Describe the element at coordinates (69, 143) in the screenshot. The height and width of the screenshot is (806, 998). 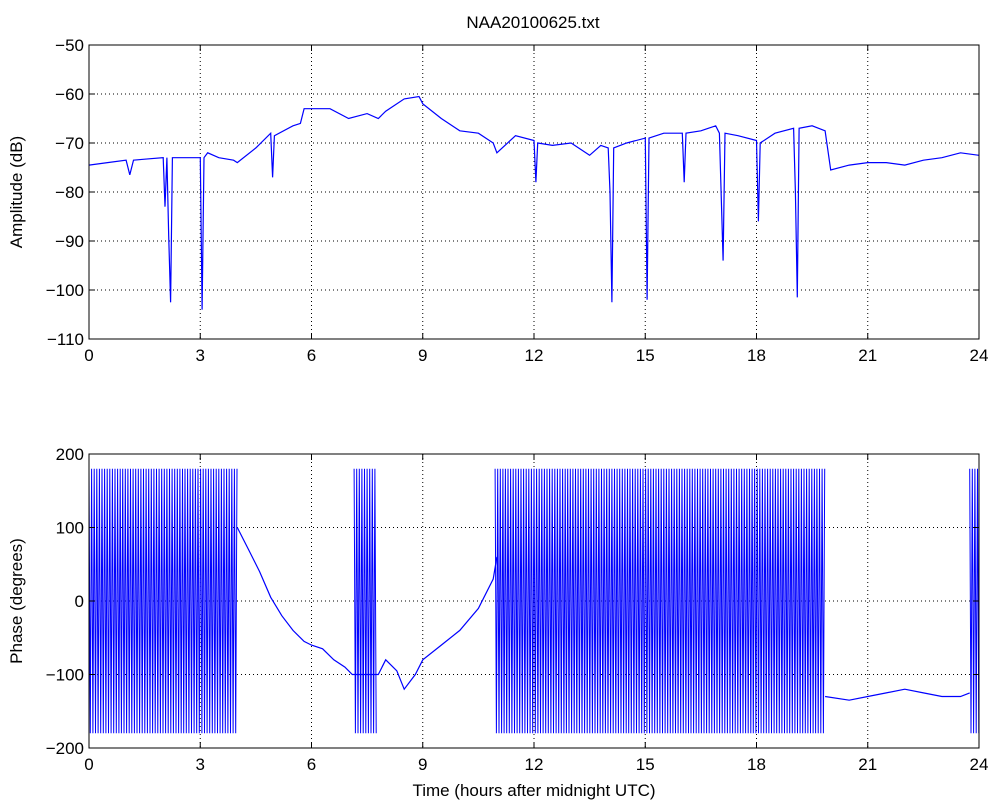
I see `y-tick-label: −70` at that location.